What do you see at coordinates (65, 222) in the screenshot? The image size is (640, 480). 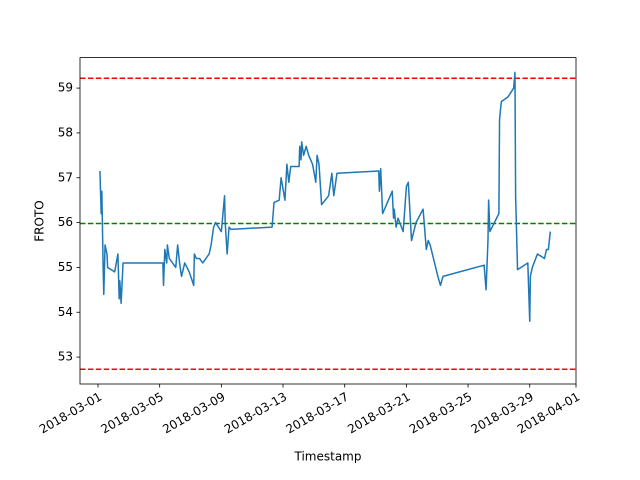 I see `y-tick-label: 56` at bounding box center [65, 222].